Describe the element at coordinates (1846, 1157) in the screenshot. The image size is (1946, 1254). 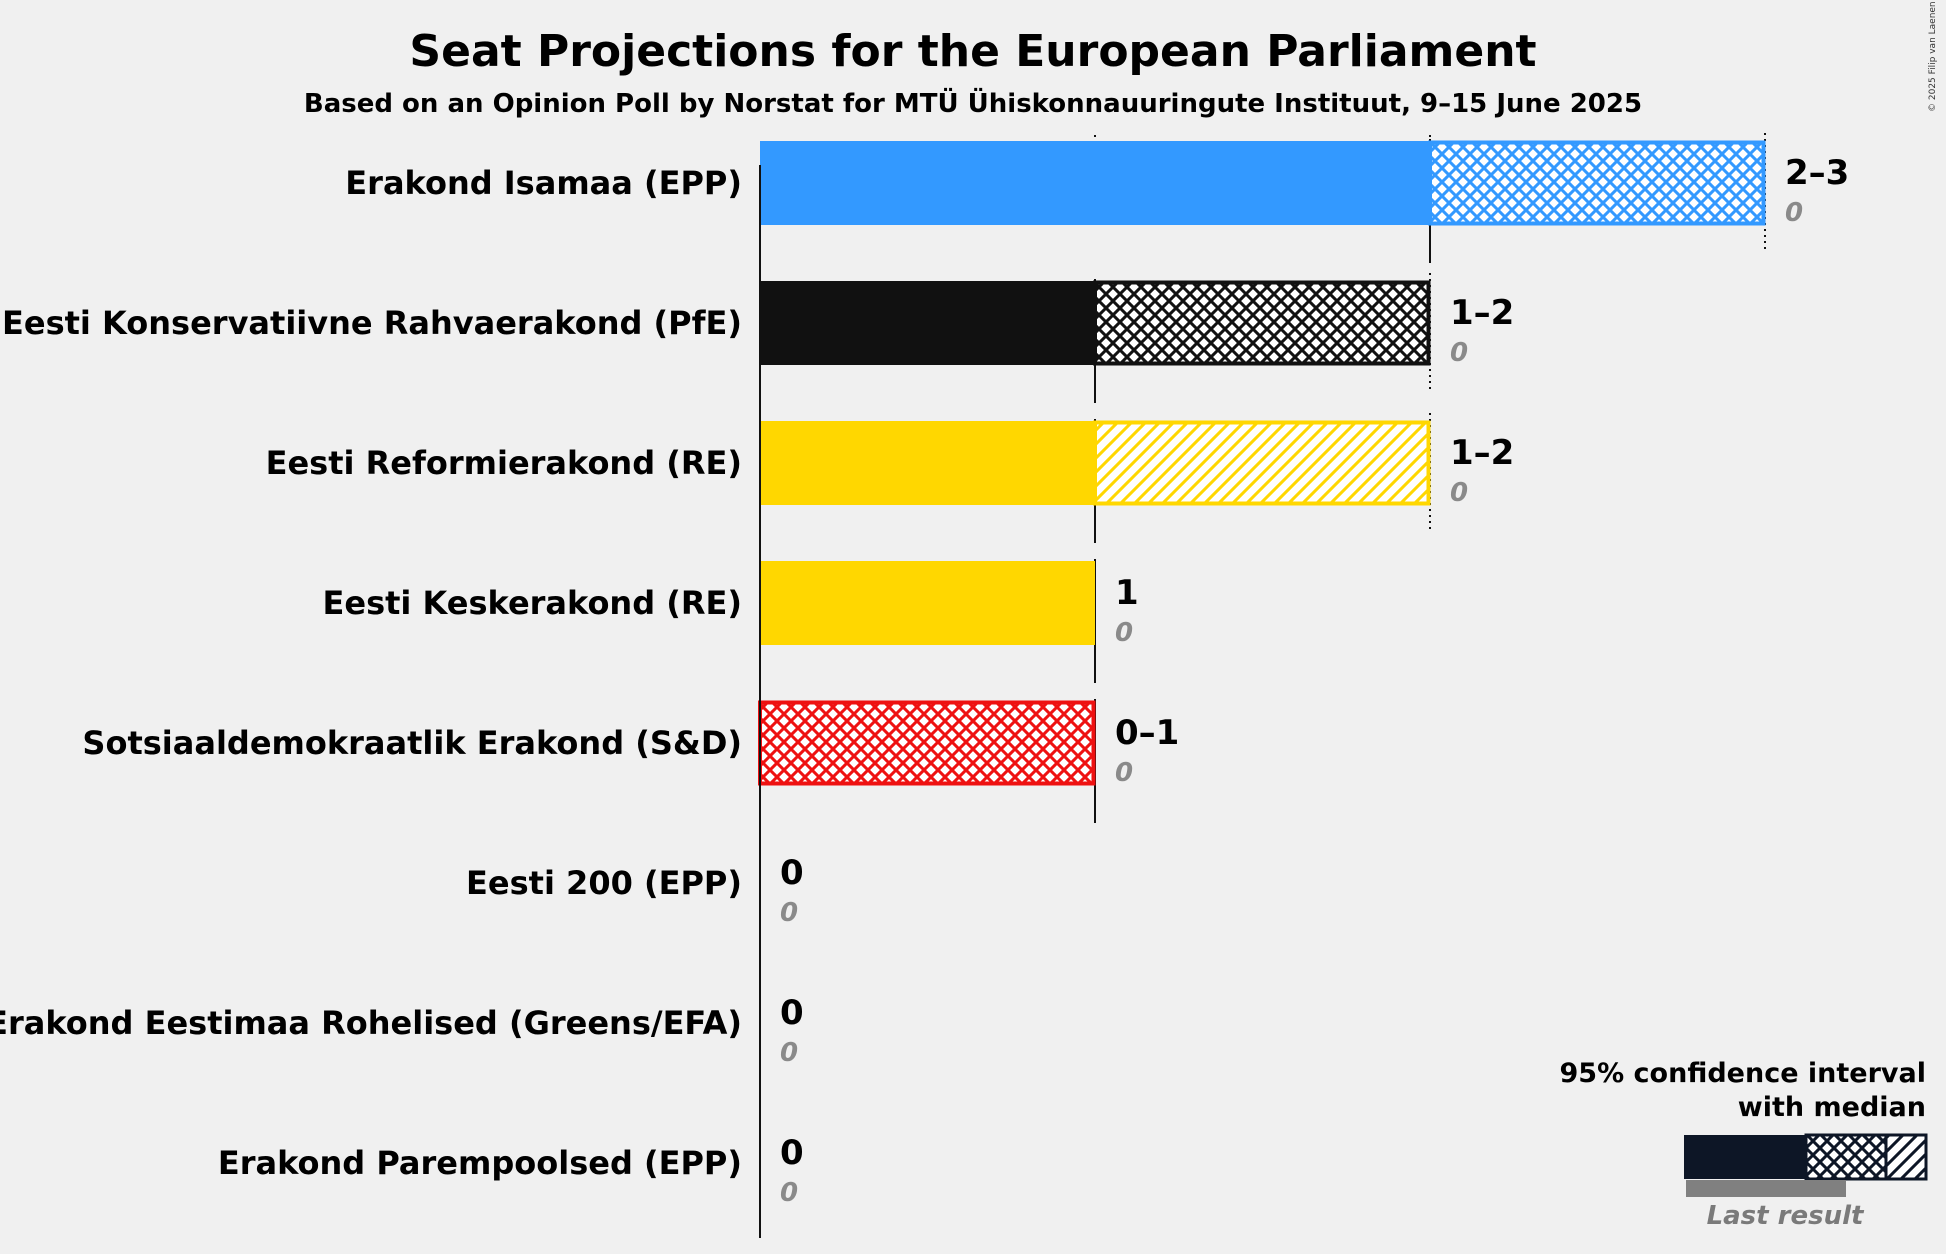
I see `legend-cross-swatch` at that location.